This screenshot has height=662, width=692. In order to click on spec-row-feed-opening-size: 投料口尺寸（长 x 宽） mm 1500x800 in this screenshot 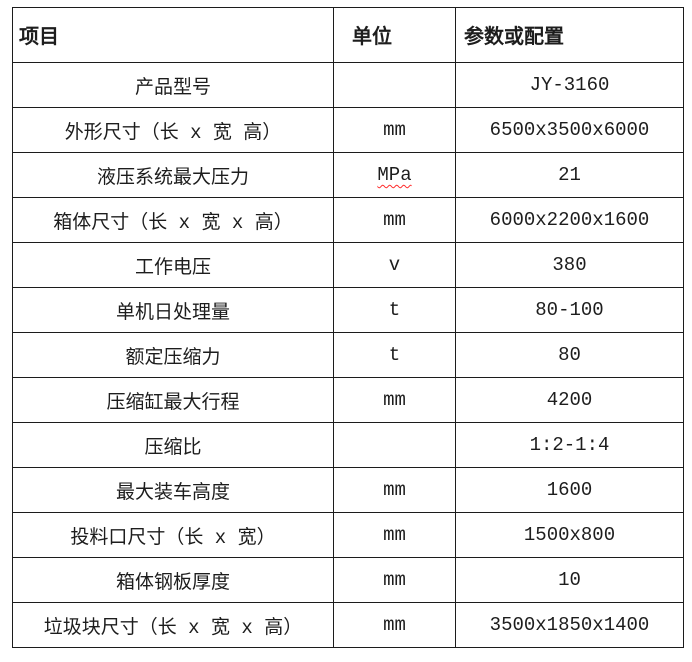, I will do `click(348, 535)`.